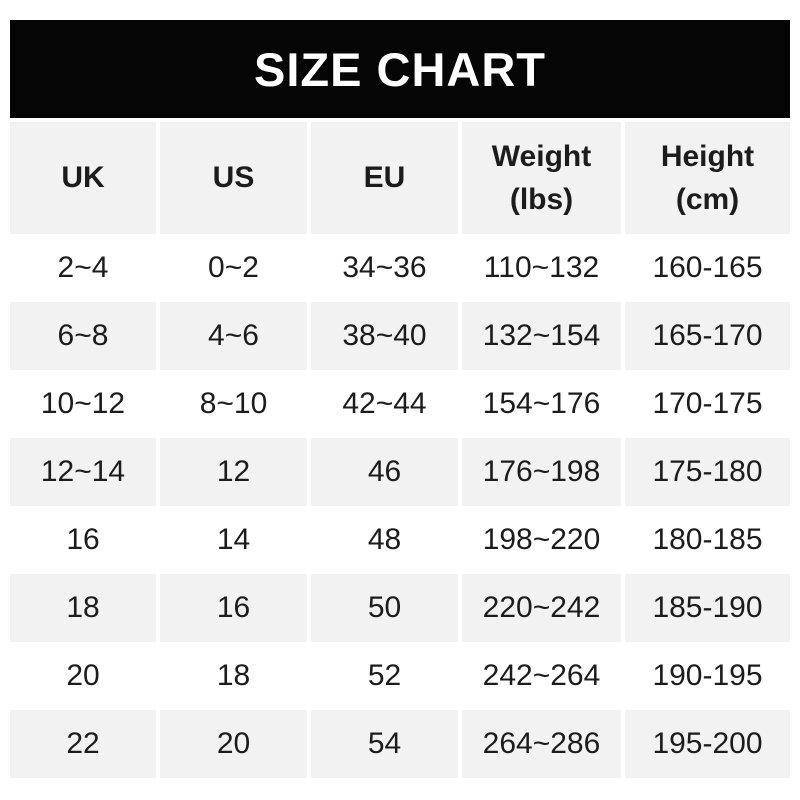 This screenshot has width=800, height=800. What do you see at coordinates (233, 744) in the screenshot?
I see `size-cell-us-row8: 20` at bounding box center [233, 744].